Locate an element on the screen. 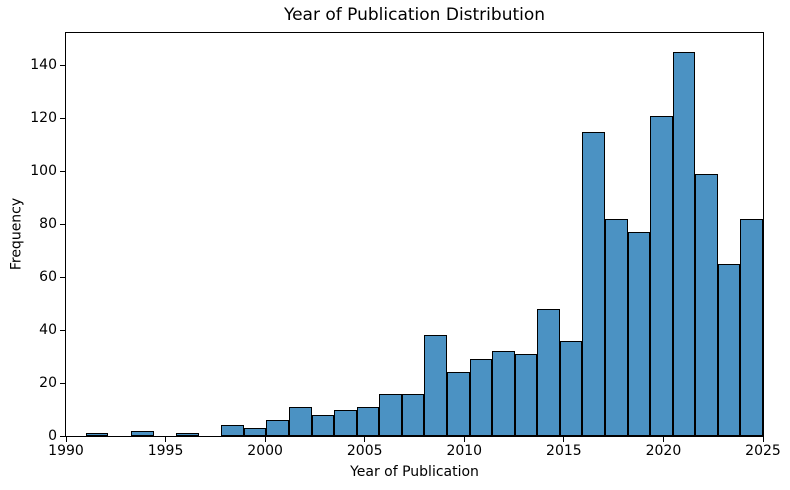 Image resolution: width=790 pixels, height=490 pixels. chart-title: Year of Publication Distribution is located at coordinates (414, 15).